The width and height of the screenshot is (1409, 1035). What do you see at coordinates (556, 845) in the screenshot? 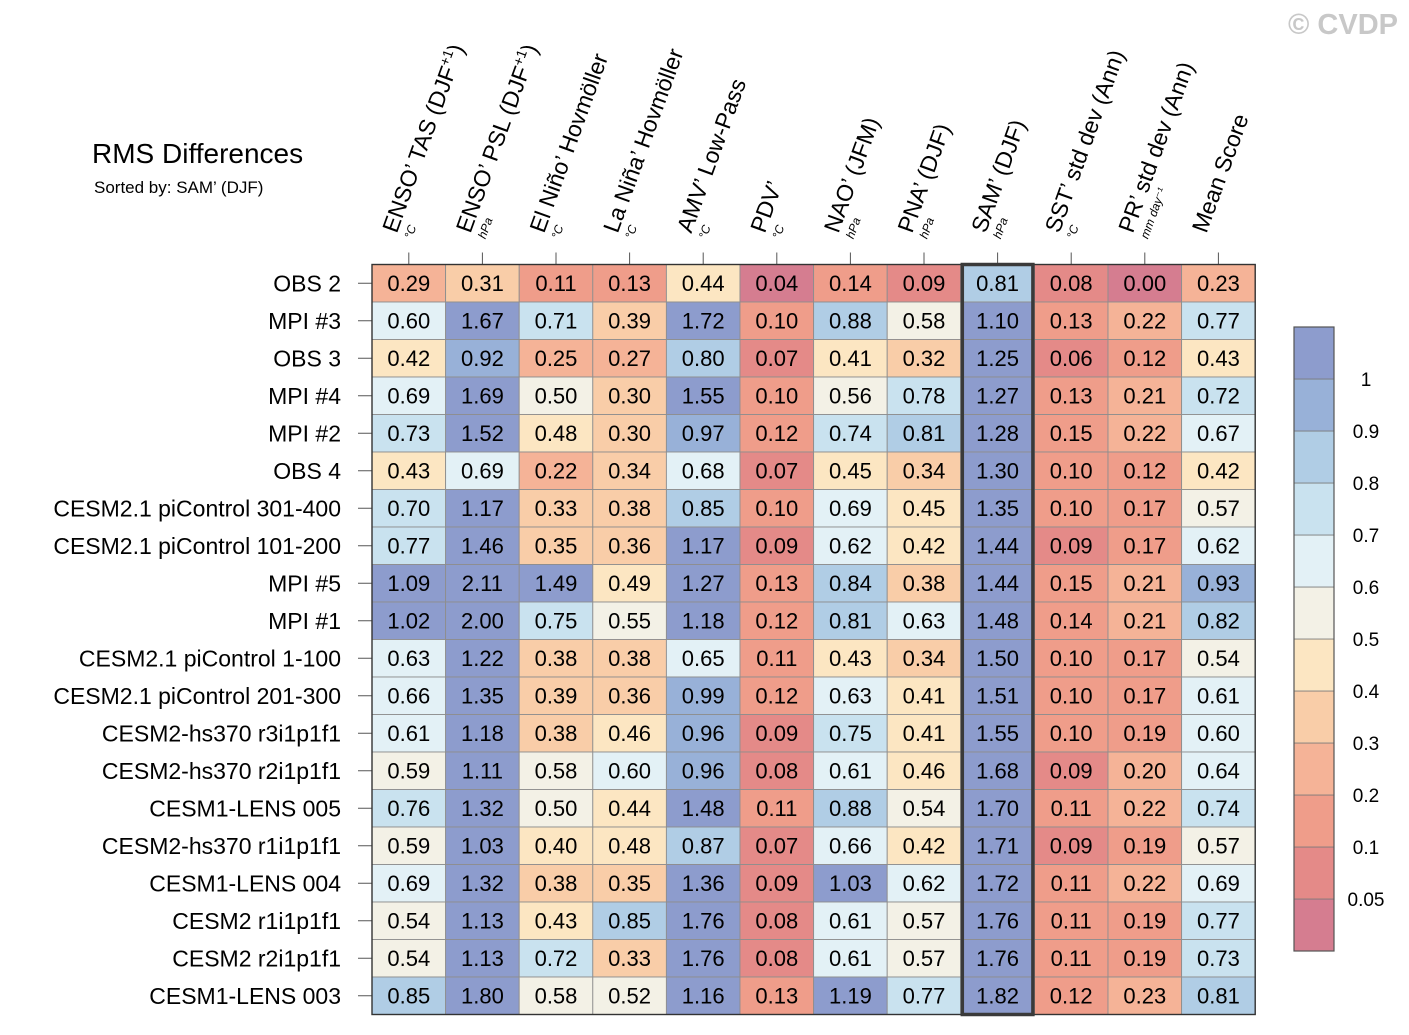
I see `cell-value-label: 0.40` at bounding box center [556, 845].